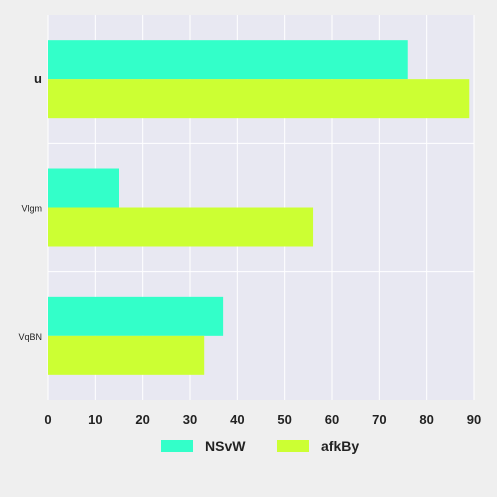 The width and height of the screenshot is (497, 497). Describe the element at coordinates (228, 60) in the screenshot. I see `bar-NSvW-u` at that location.